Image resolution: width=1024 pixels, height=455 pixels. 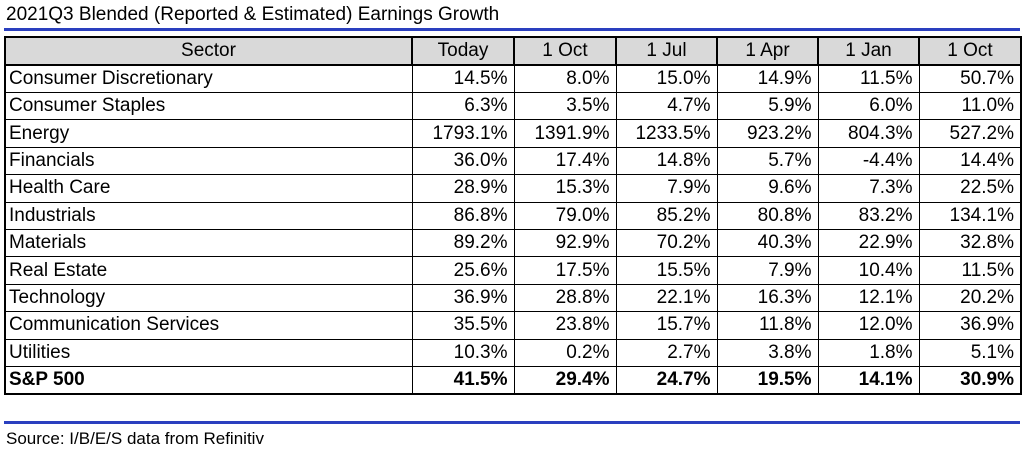 What do you see at coordinates (666, 106) in the screenshot?
I see `value-cell: 4.7%` at bounding box center [666, 106].